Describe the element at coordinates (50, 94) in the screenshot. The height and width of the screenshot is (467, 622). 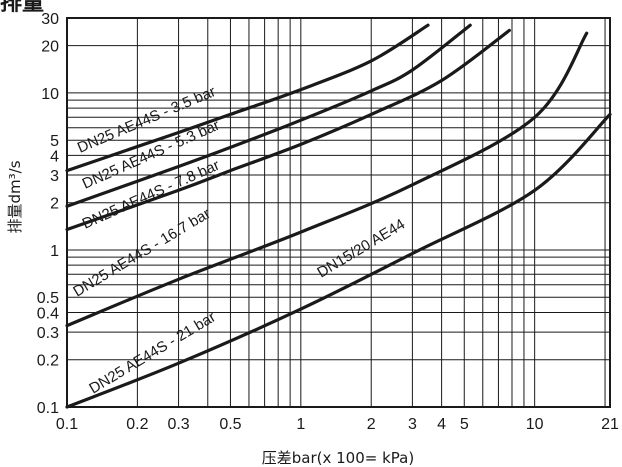
I see `y-tick-label: 10` at that location.